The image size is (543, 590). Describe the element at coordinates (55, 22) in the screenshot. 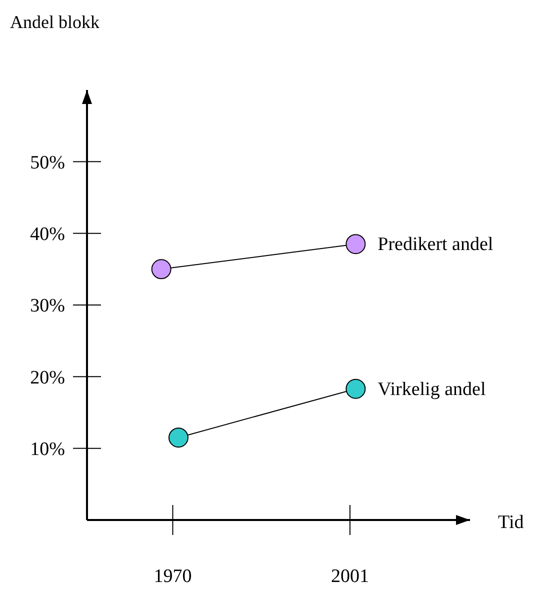

I see `y-axis-title: Andel blokk` at that location.